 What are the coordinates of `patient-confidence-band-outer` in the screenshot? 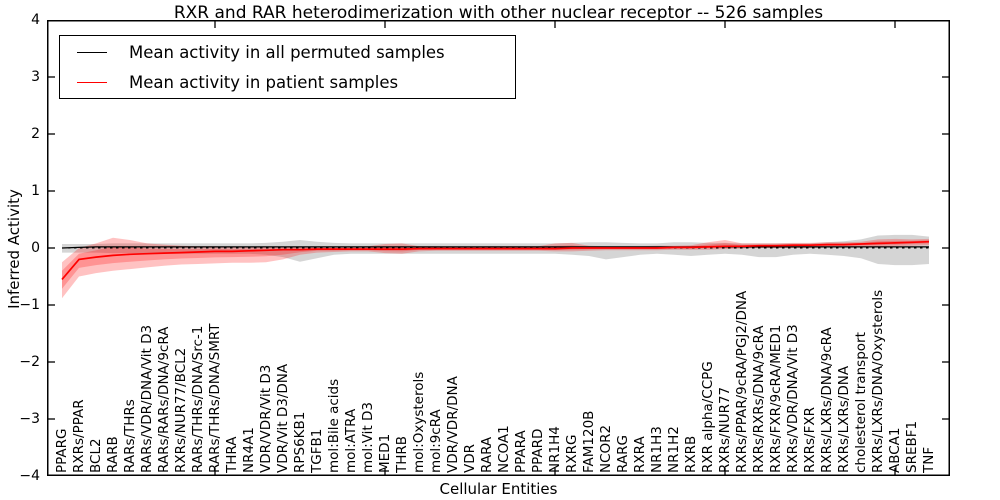 It's located at (495, 268).